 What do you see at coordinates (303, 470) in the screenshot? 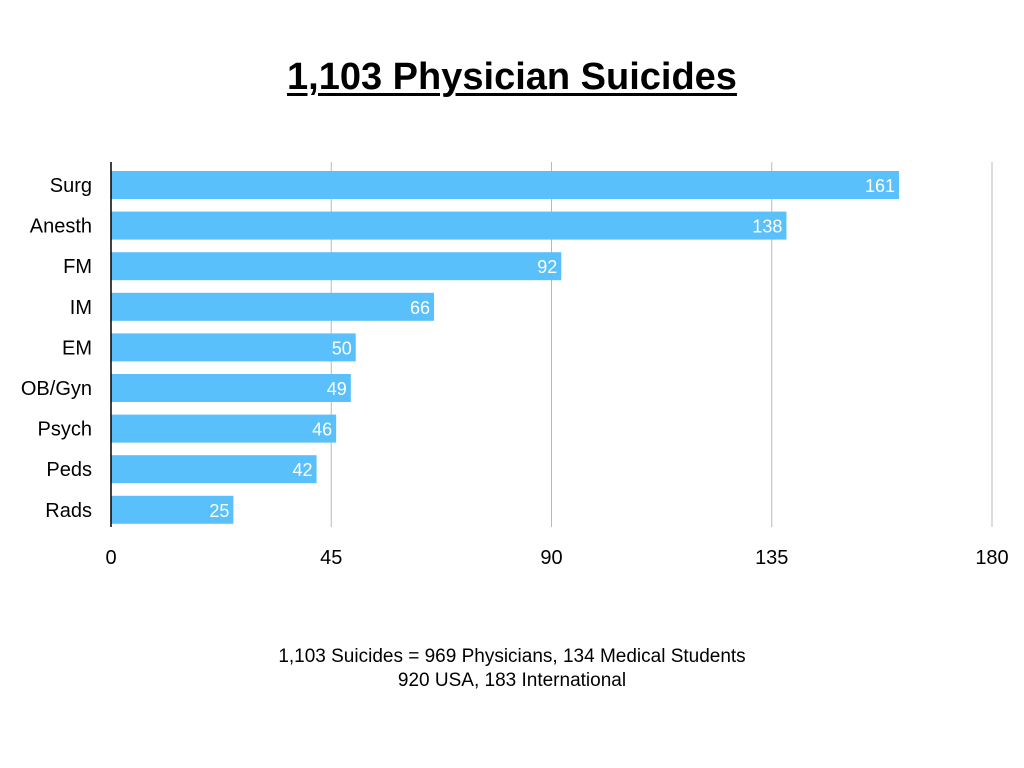
I see `data-label: 42` at bounding box center [303, 470].